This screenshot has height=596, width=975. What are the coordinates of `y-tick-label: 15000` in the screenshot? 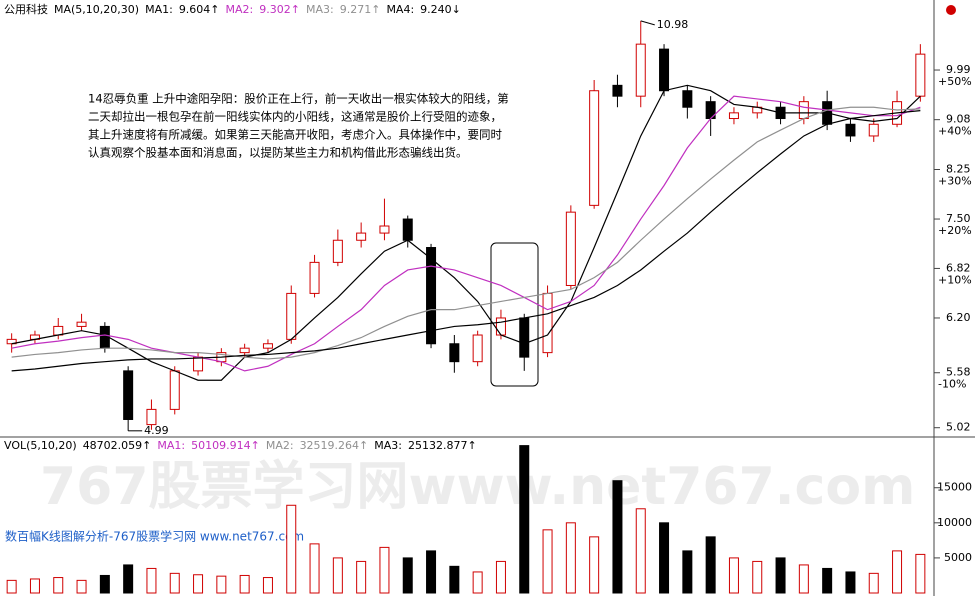 It's located at (954, 487).